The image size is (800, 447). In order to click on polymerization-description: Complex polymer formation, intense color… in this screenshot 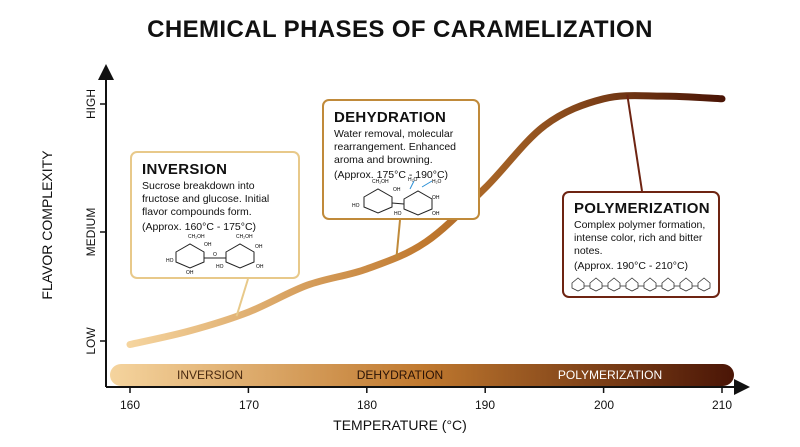, I will do `click(640, 238)`.